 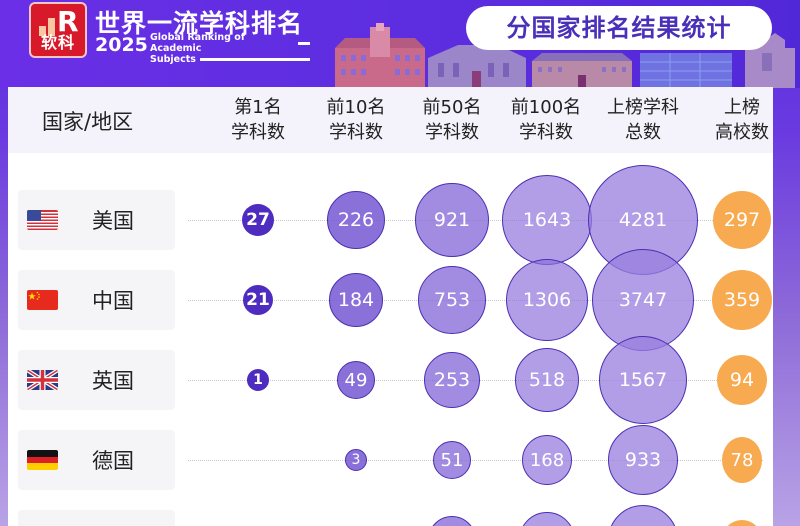 What do you see at coordinates (113, 221) in the screenshot?
I see `country-name: 美国` at bounding box center [113, 221].